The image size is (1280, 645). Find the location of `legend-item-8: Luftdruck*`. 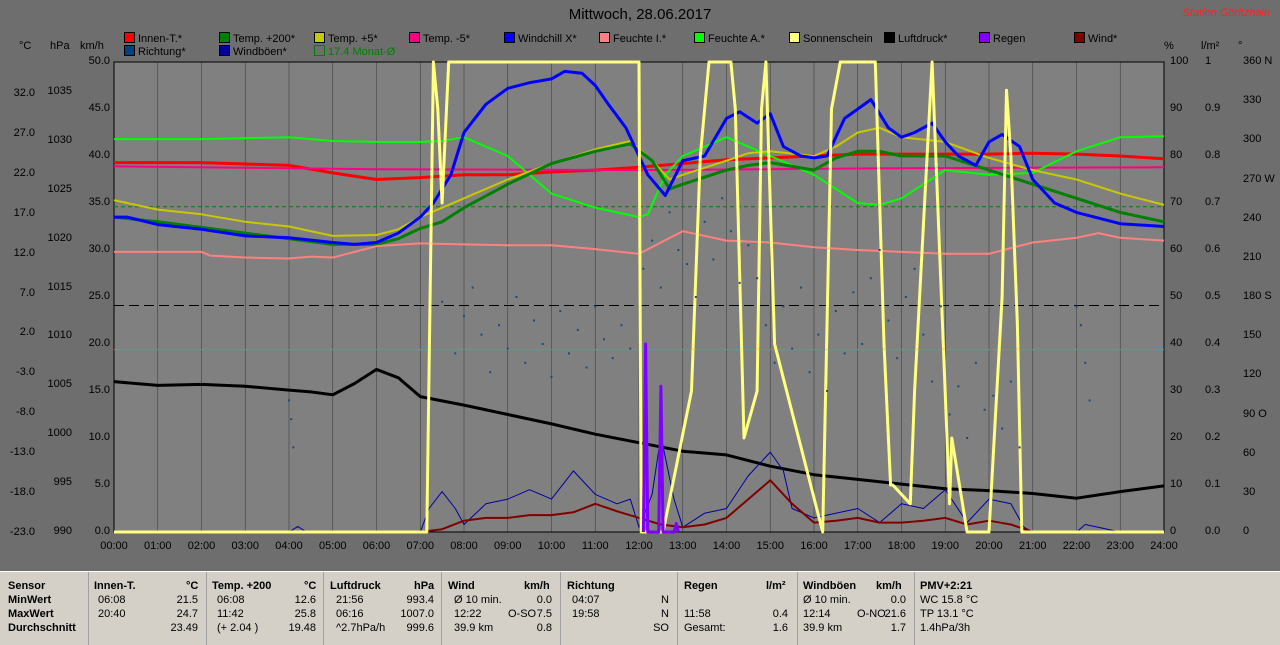

legend-item-8: Luftdruck* is located at coordinates (916, 38).